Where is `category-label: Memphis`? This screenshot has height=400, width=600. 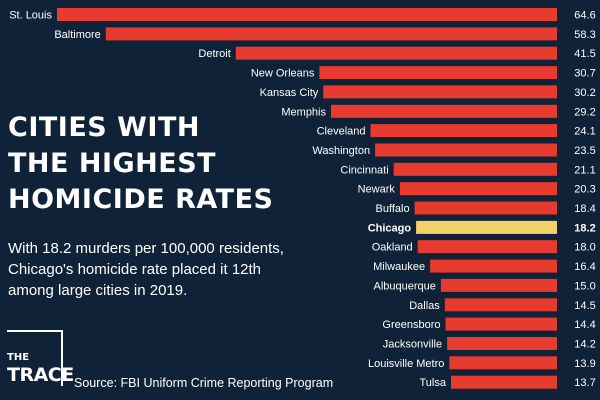
category-label: Memphis is located at coordinates (303, 112).